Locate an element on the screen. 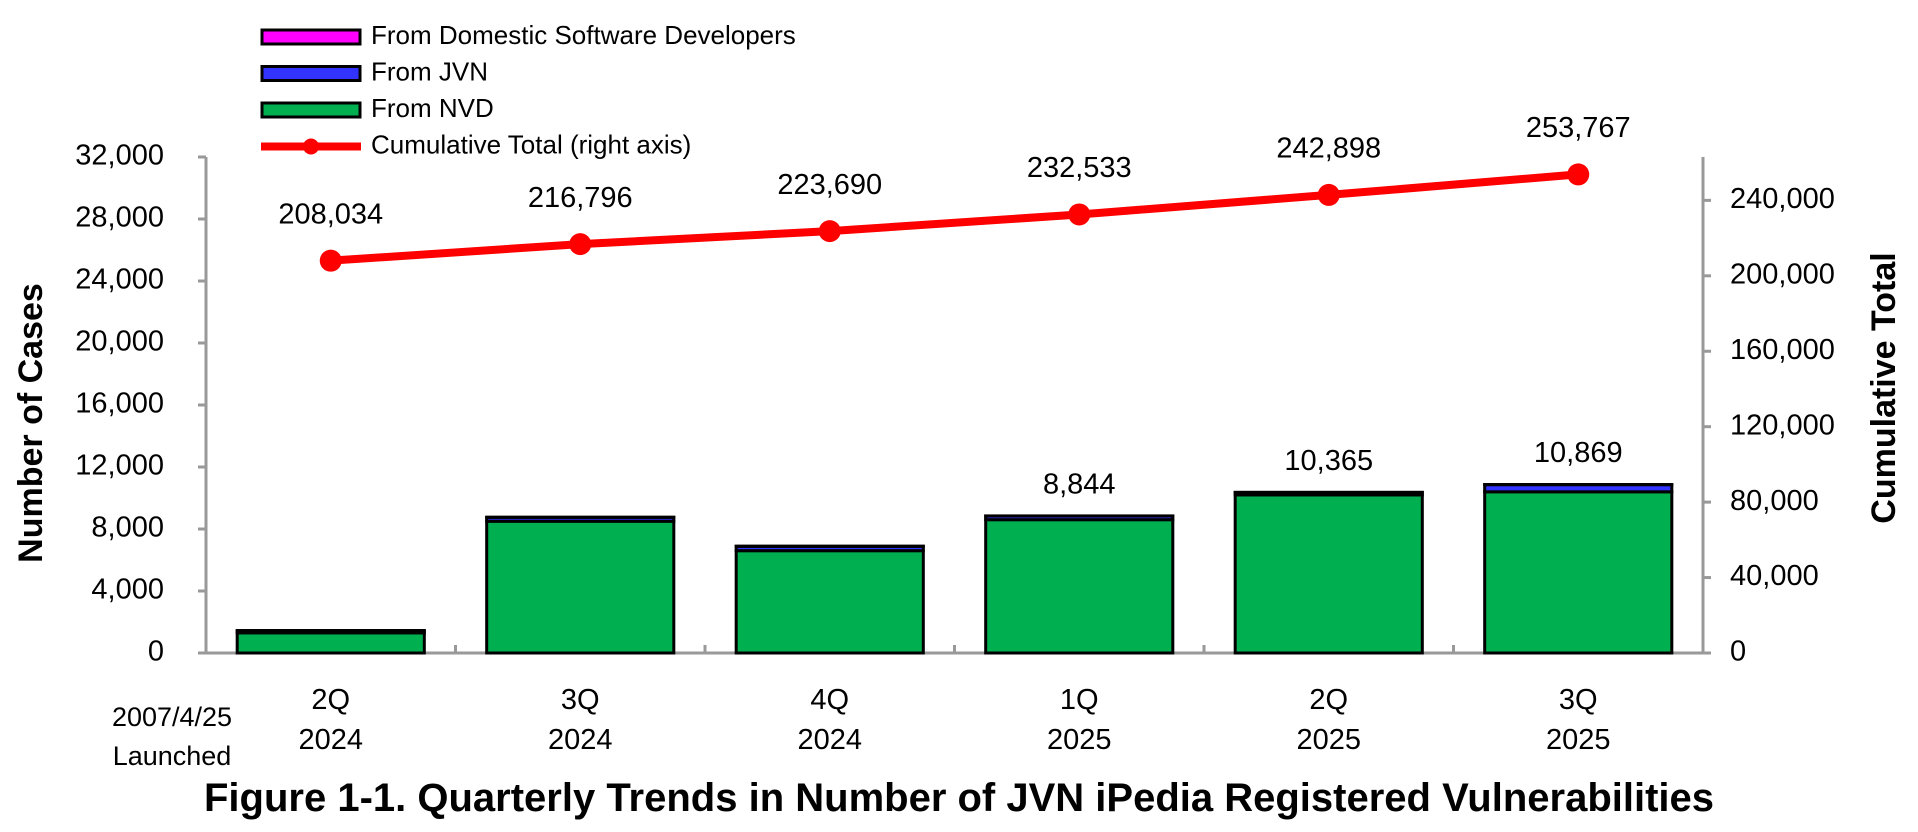  line-value-label: 216,796 is located at coordinates (580, 198).